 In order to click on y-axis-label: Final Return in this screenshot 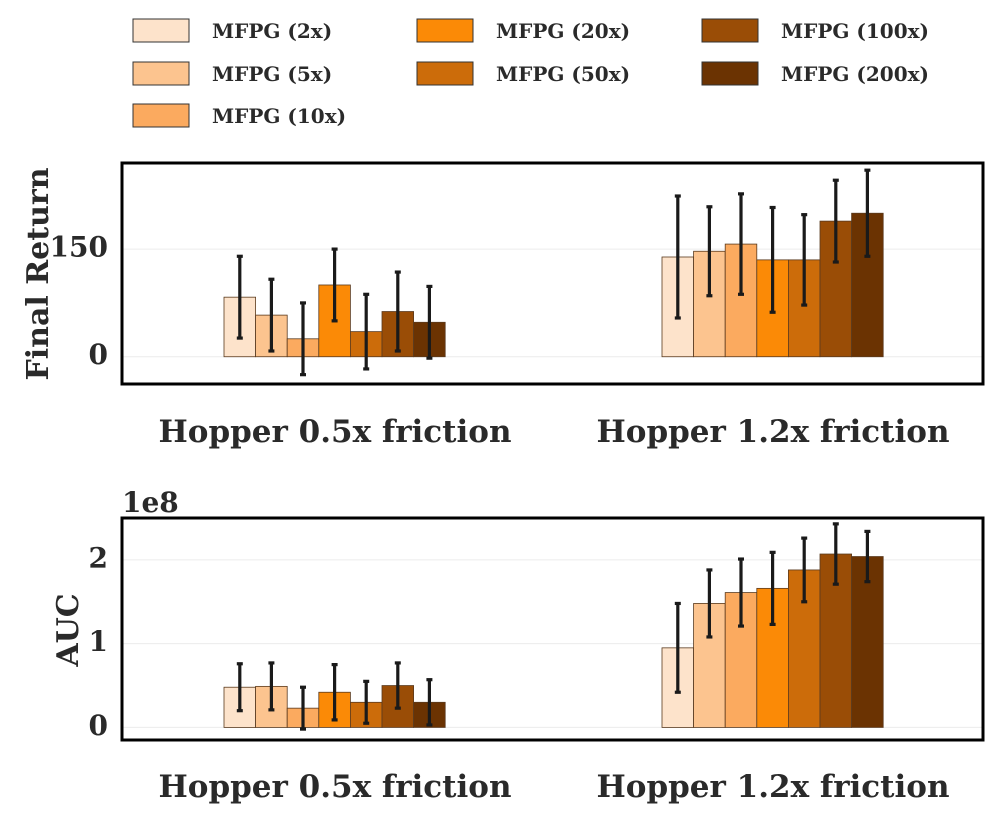, I will do `click(38, 273)`.